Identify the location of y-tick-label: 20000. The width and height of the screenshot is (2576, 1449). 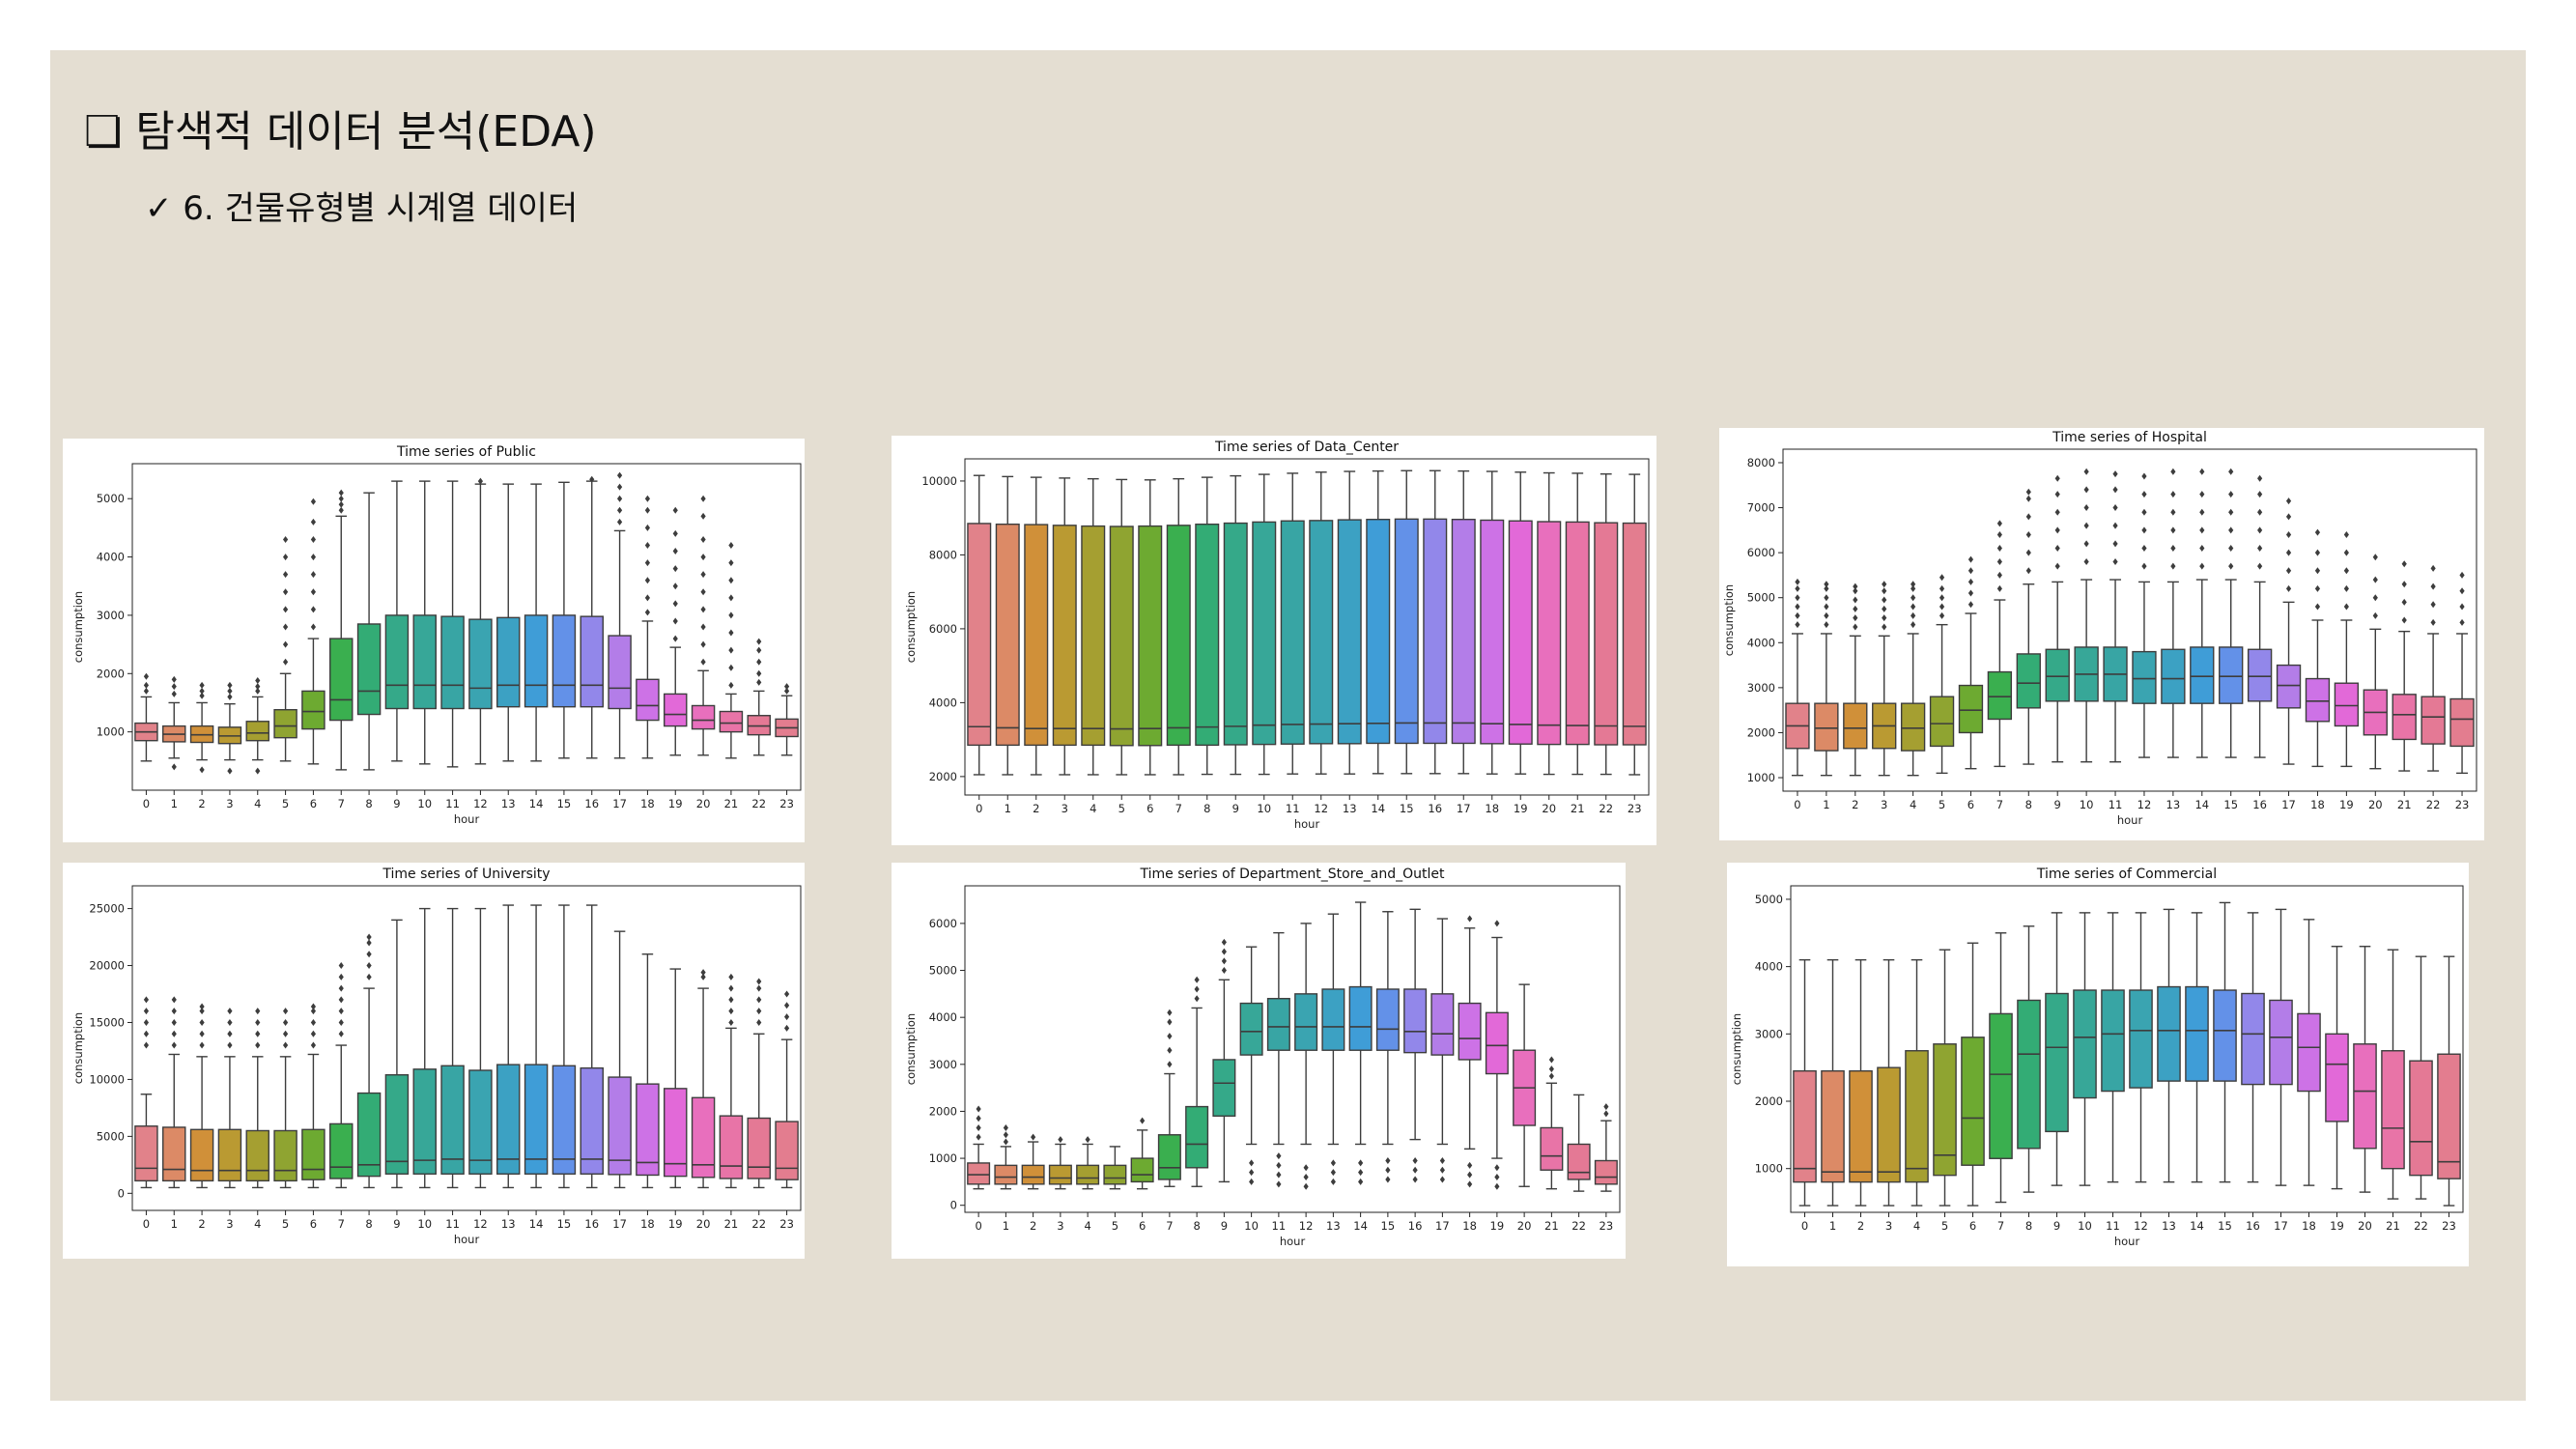
(107, 966).